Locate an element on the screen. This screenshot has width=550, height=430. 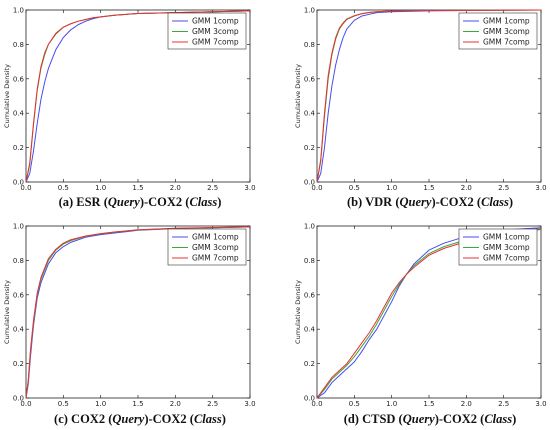
panel-caption: (c) COX2 (Query)-COX2 (Class) is located at coordinates (140, 419).